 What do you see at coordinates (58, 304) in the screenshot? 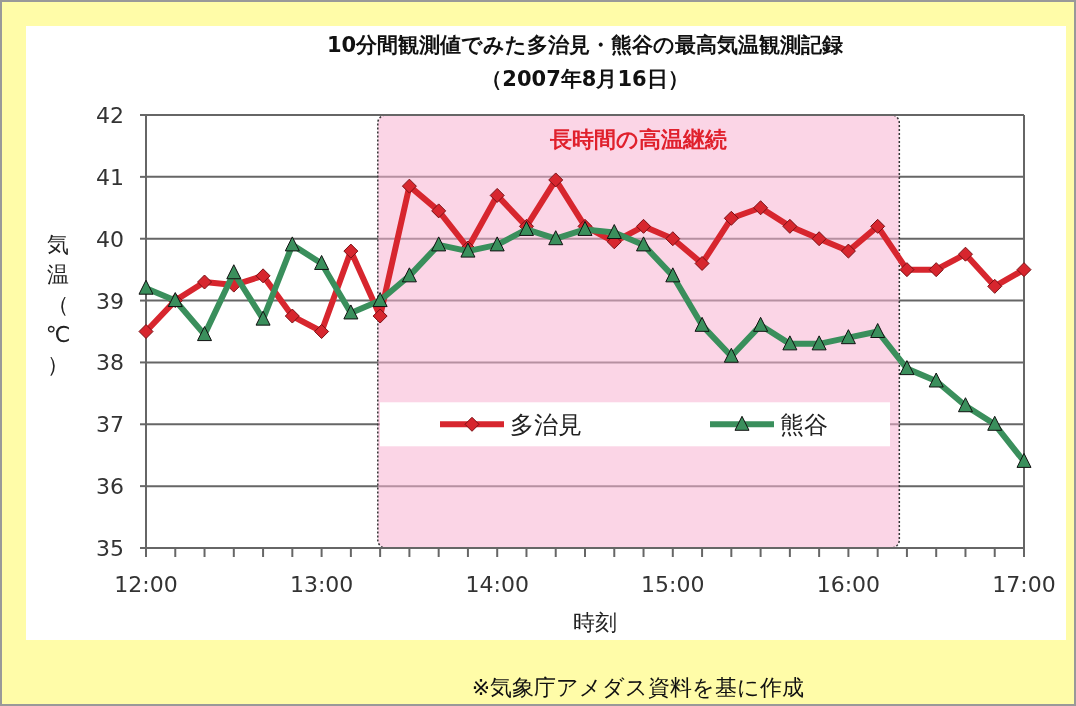
I see `y-axis-title: 気温（℃）` at bounding box center [58, 304].